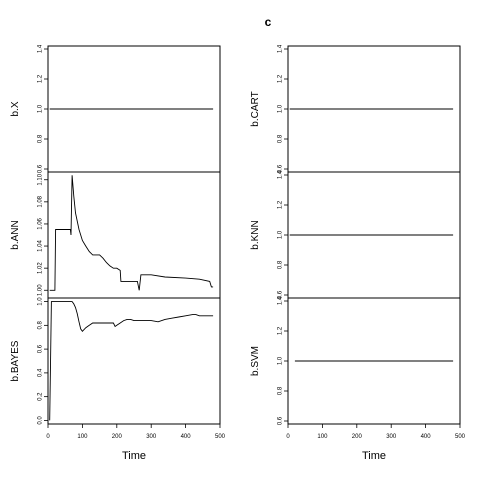  Describe the element at coordinates (281, 330) in the screenshot. I see `b-svm-ytick-label: 1.2` at that location.